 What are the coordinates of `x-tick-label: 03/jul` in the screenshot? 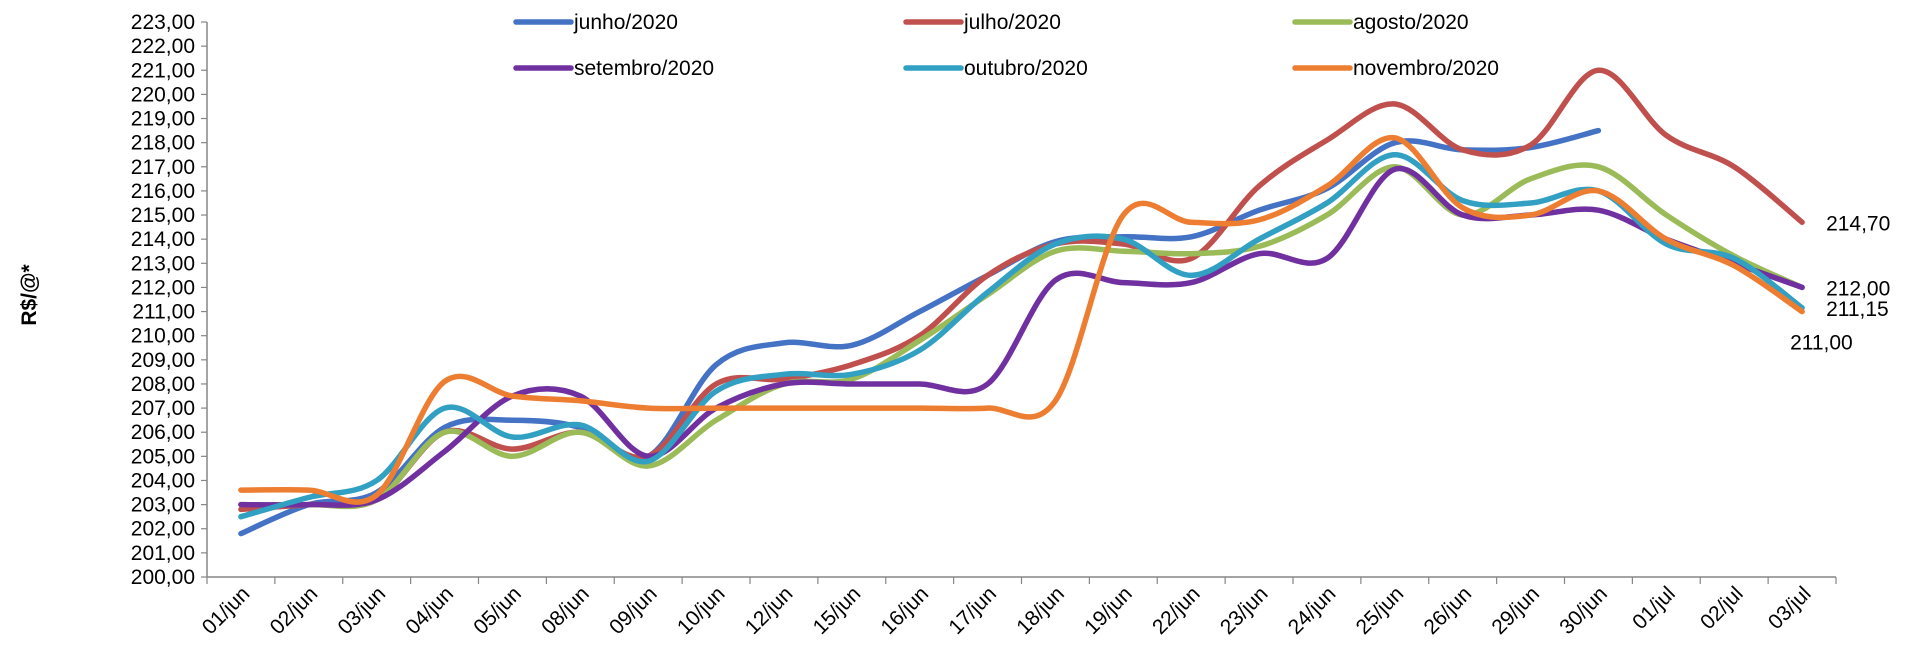 It's located at (1790, 608).